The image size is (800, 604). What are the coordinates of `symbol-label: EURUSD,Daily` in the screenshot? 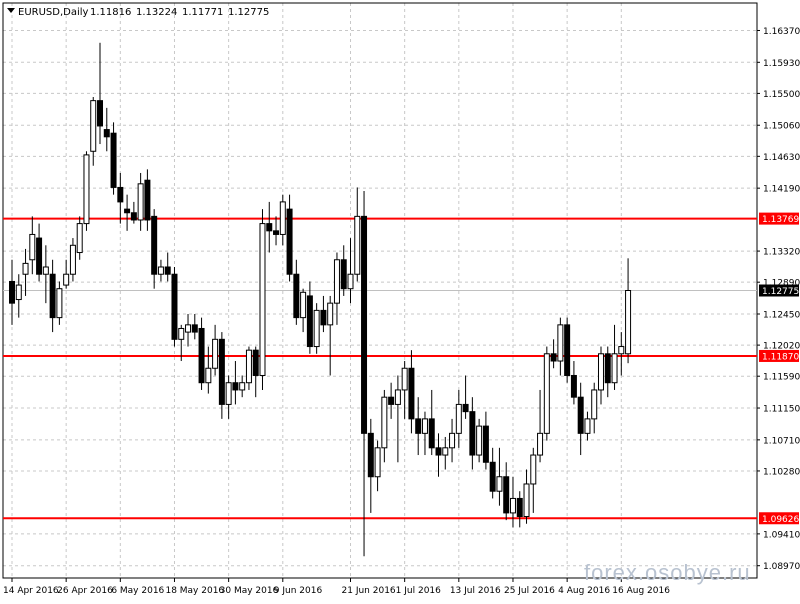 It's located at (53, 12).